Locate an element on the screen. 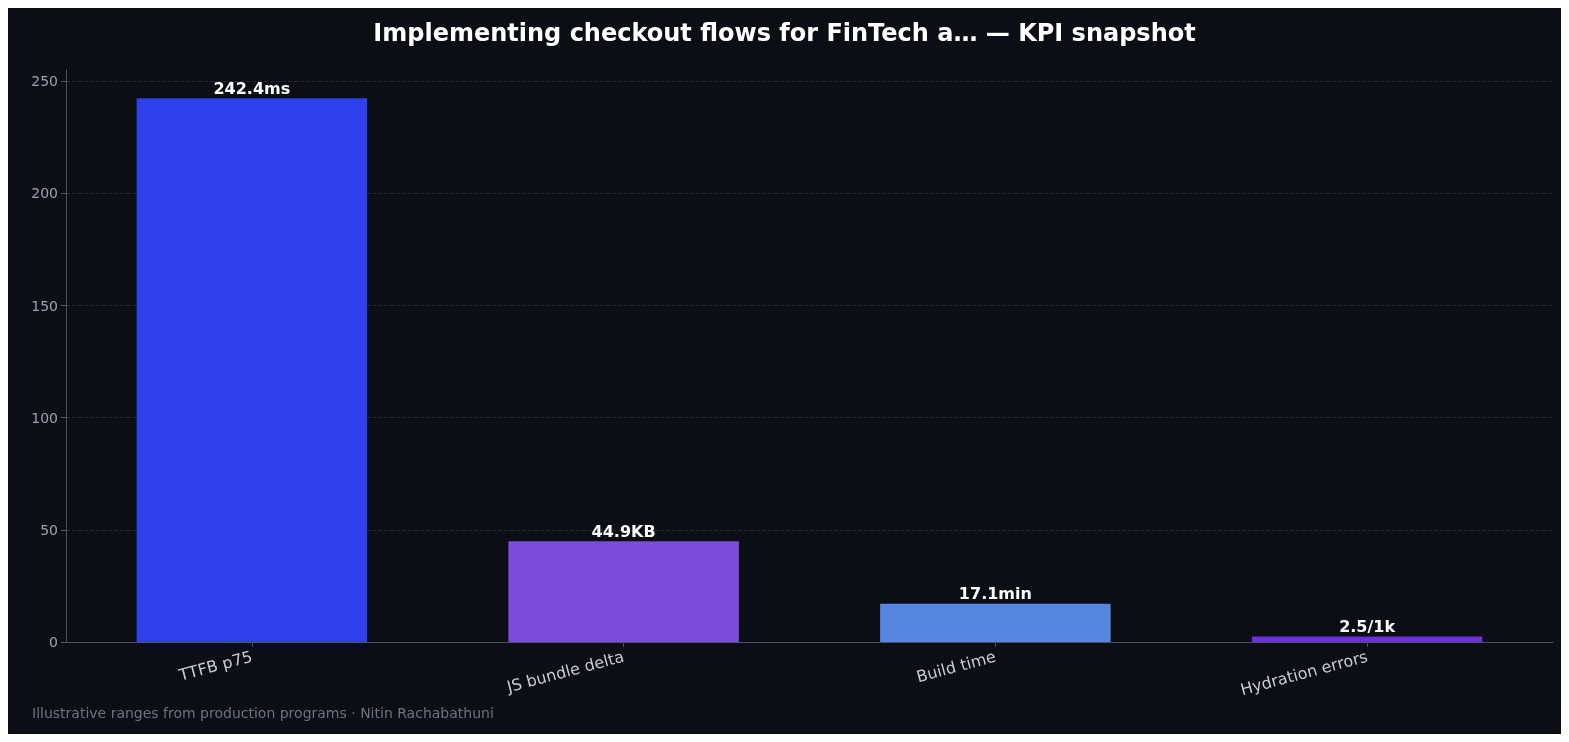 Image resolution: width=1569 pixels, height=742 pixels. y-tick-label: 100 is located at coordinates (44, 417).